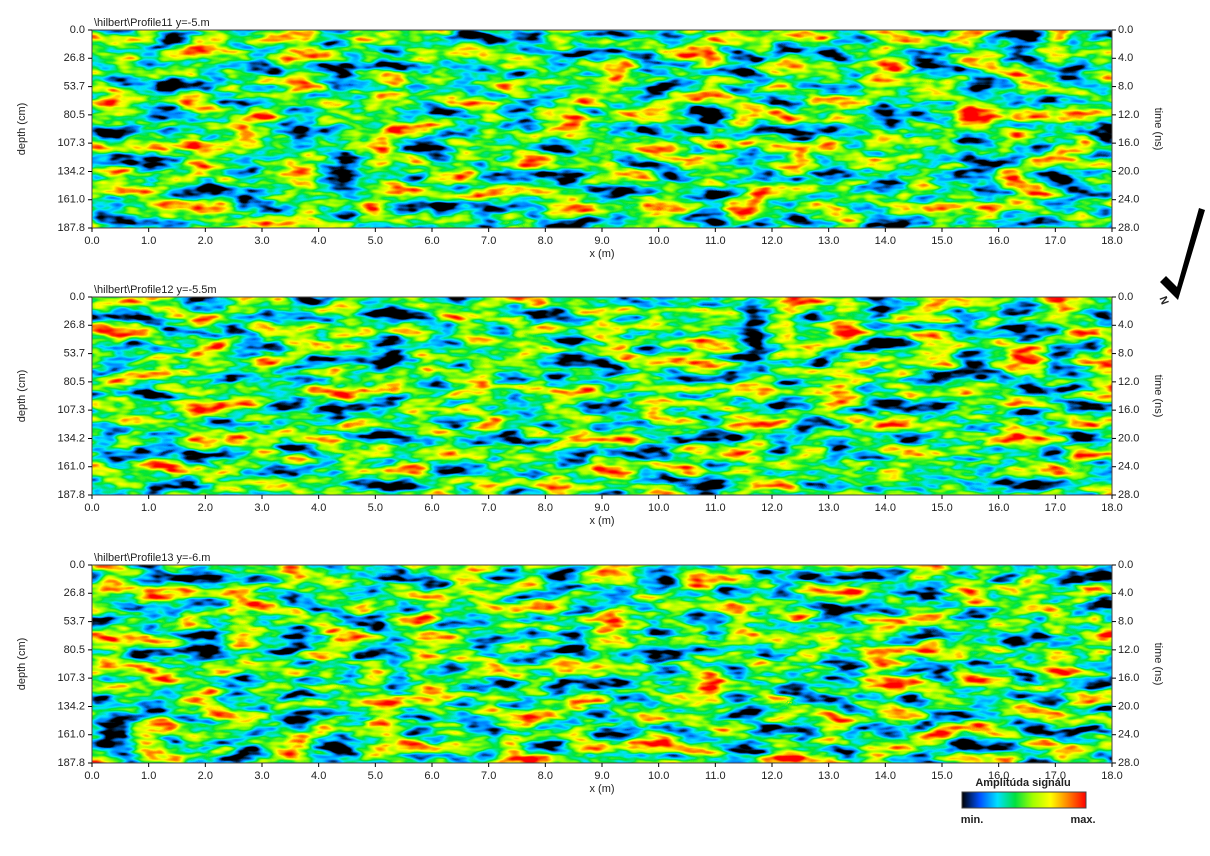  I want to click on north-arrow: N, so click(1181, 257).